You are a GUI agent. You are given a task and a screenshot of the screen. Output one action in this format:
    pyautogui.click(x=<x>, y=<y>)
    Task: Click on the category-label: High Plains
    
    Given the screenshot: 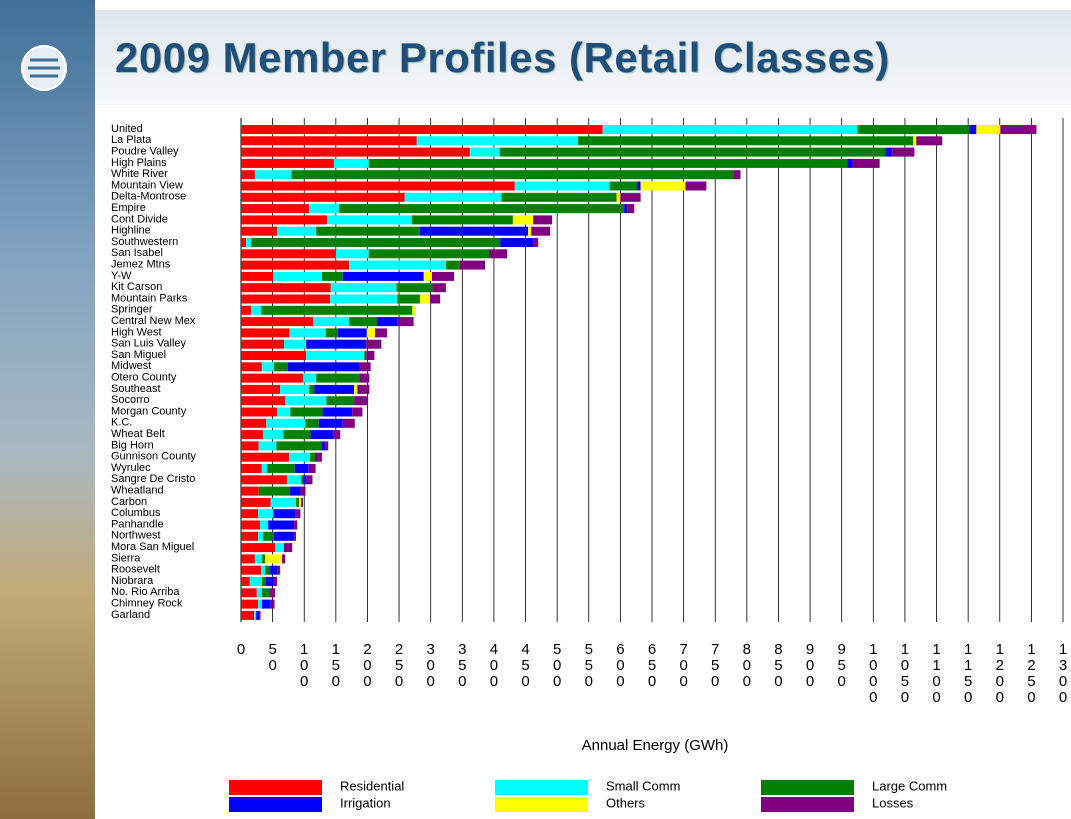 What is the action you would take?
    pyautogui.click(x=139, y=163)
    